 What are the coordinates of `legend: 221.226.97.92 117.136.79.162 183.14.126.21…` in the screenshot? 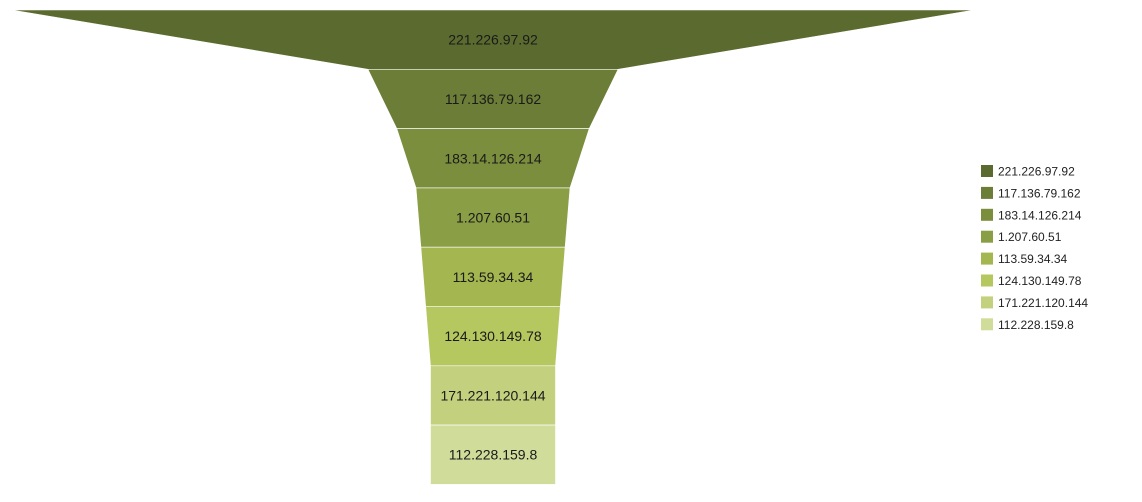 It's located at (1034, 248).